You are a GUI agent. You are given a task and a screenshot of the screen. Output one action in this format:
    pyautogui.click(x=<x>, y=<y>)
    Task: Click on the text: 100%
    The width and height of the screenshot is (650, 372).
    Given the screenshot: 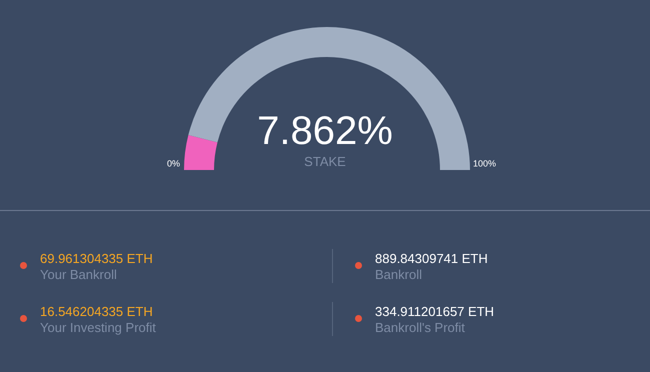 What is the action you would take?
    pyautogui.click(x=484, y=163)
    